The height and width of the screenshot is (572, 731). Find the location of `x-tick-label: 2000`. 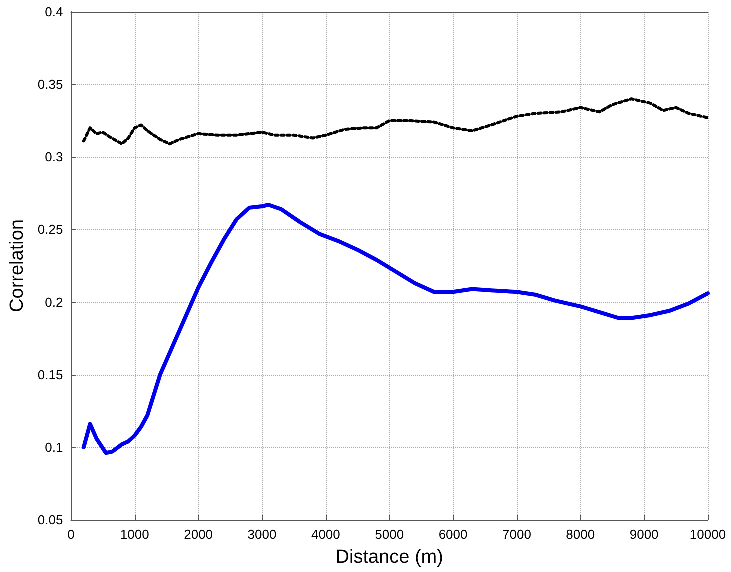

x-tick-label: 2000 is located at coordinates (199, 534).